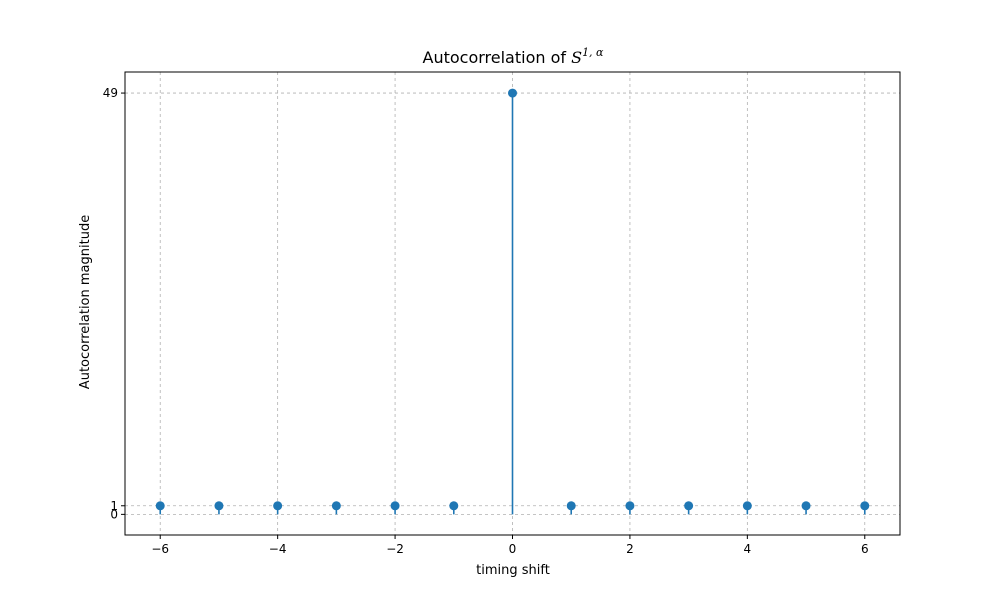 The image size is (1000, 600). I want to click on x-tick-label: −4, so click(278, 549).